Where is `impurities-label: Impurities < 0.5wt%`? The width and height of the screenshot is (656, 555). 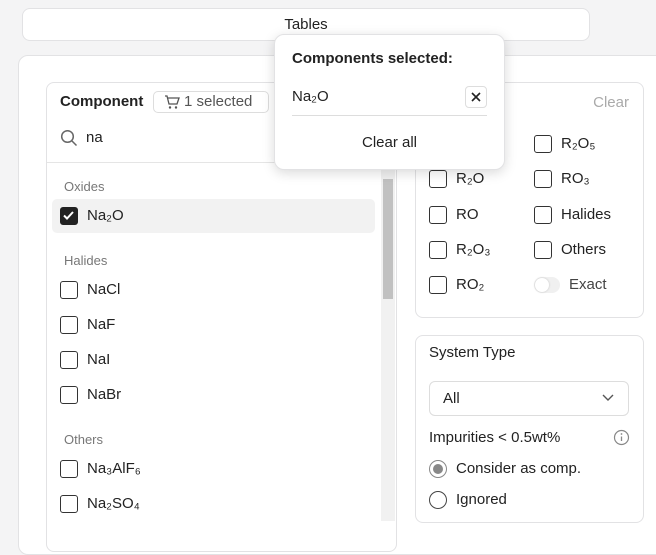
impurities-label: Impurities < 0.5wt% is located at coordinates (495, 437).